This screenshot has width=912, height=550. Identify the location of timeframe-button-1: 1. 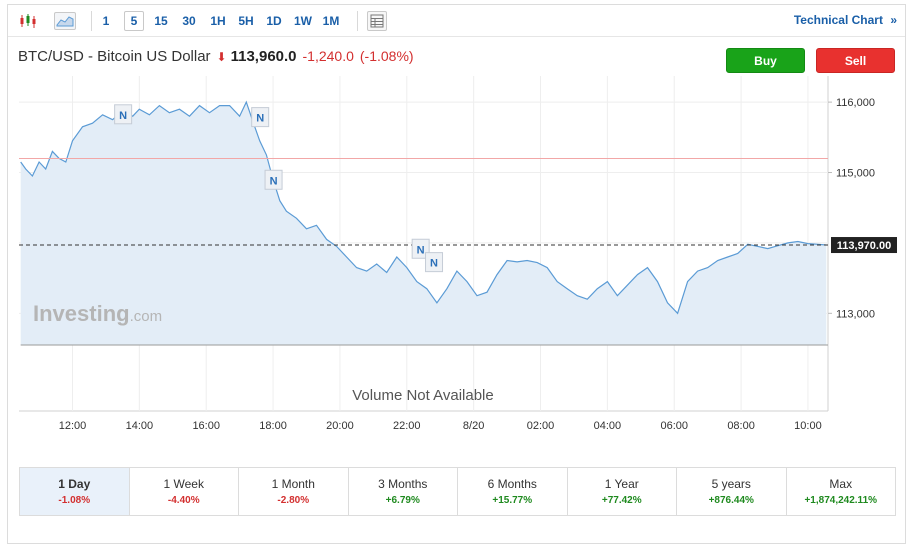
(106, 21).